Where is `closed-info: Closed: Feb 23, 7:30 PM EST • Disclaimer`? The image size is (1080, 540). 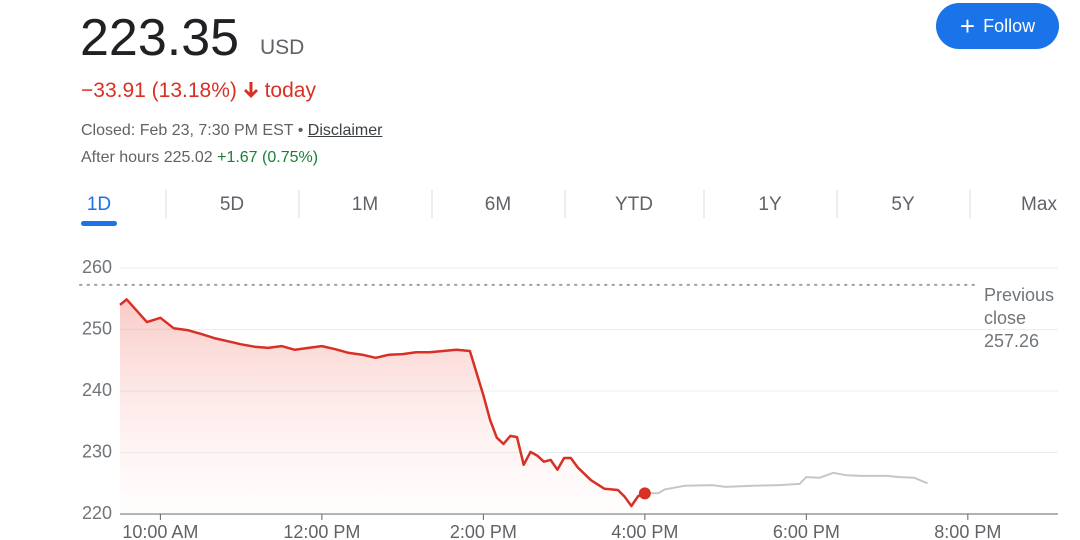
closed-info: Closed: Feb 23, 7:30 PM EST • Disclaimer is located at coordinates (231, 131).